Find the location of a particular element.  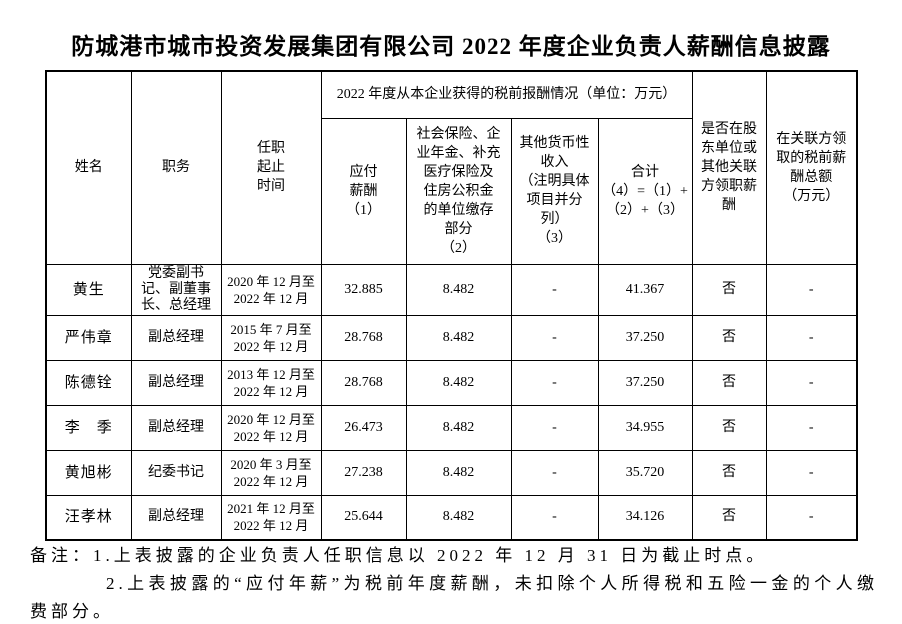

cell-total: 35.720 is located at coordinates (645, 472).